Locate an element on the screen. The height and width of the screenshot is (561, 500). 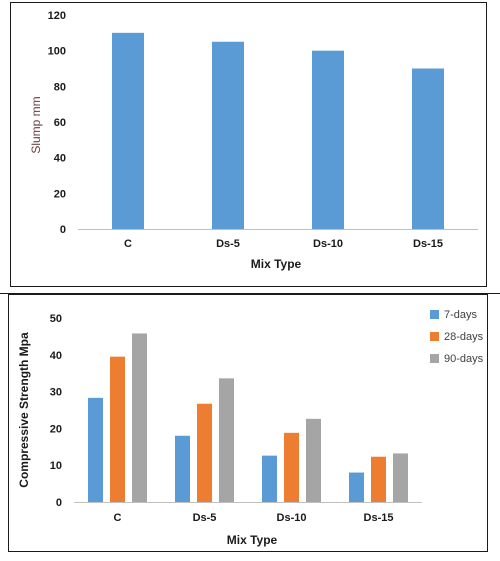
bar-c-28-days is located at coordinates (117, 429).